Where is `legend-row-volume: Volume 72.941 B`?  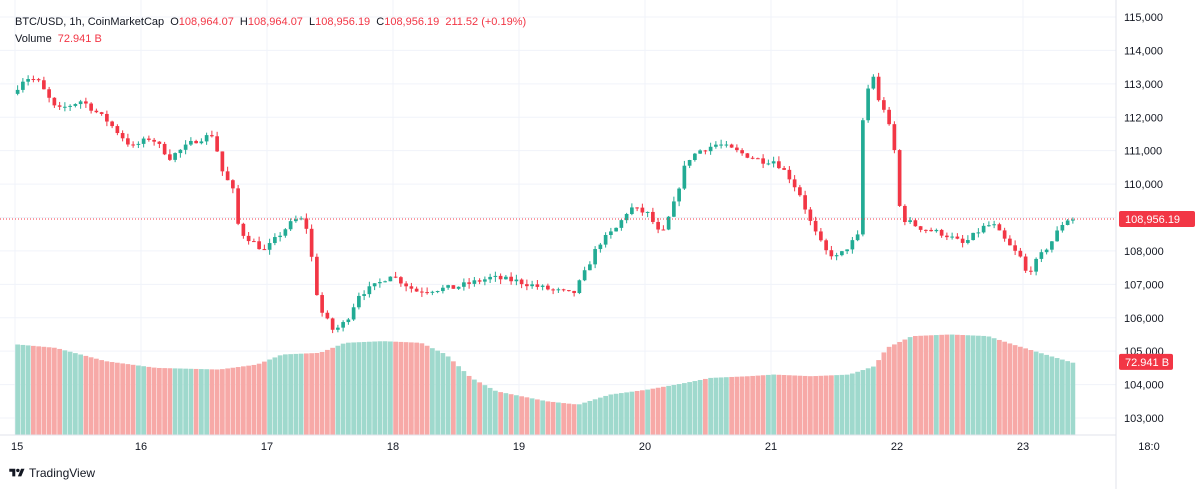 legend-row-volume: Volume 72.941 B is located at coordinates (270, 39).